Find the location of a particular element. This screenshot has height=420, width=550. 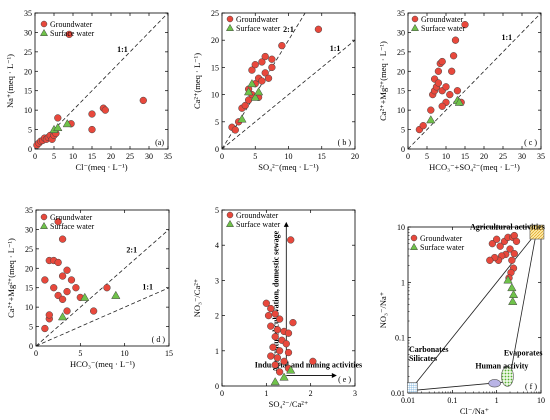

y-axis-title: Ca²⁺+Mg²⁺(meq · L⁻¹) is located at coordinates (383, 81).